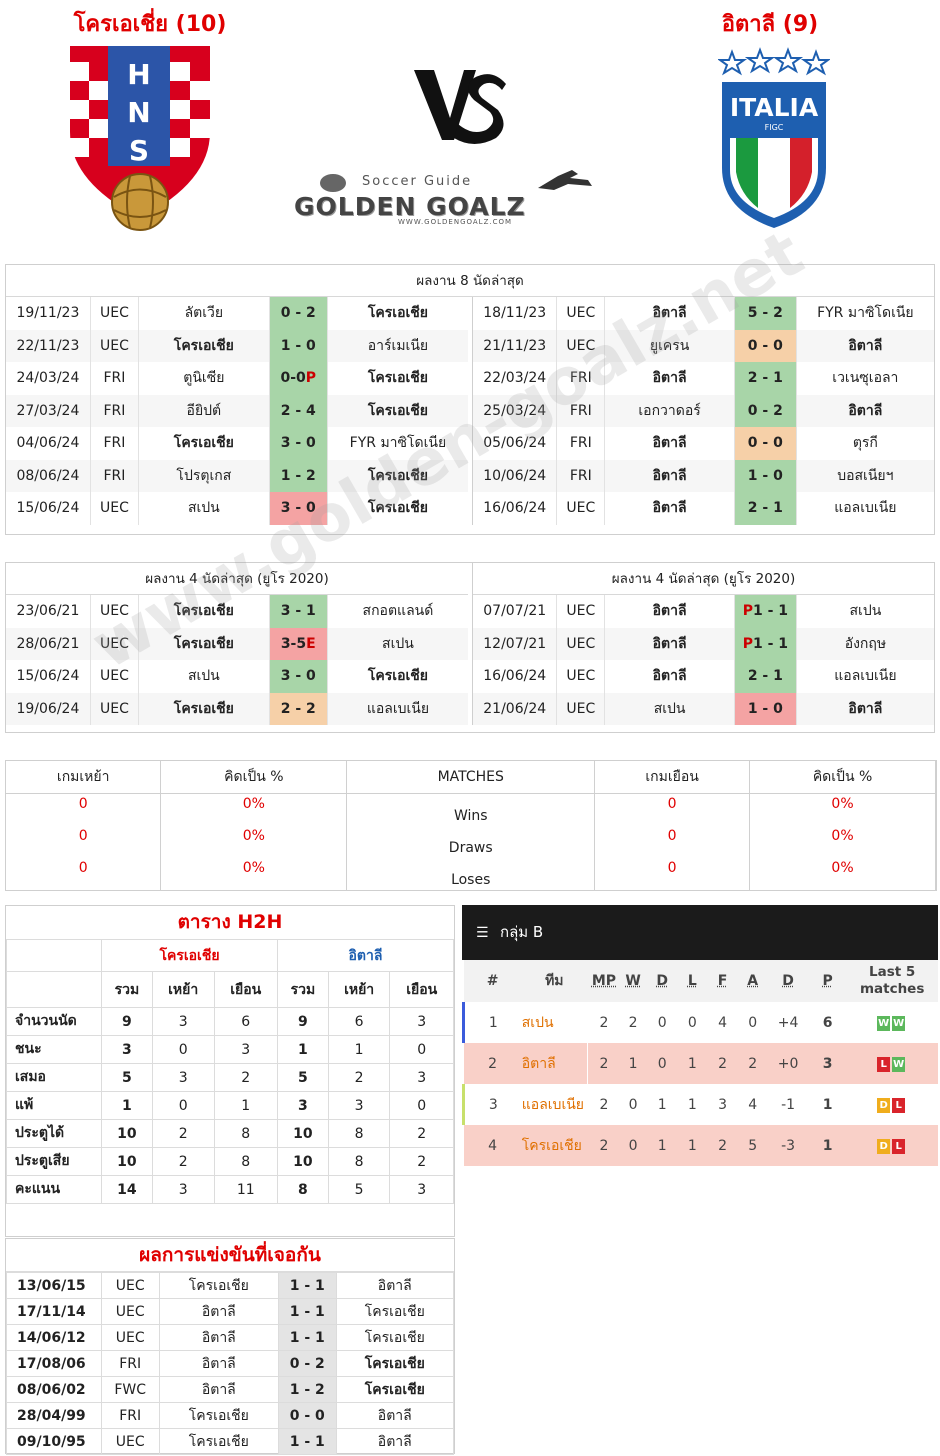 The height and width of the screenshot is (1456, 940). Describe the element at coordinates (515, 313) in the screenshot. I see `match-date: 18/11/23` at that location.